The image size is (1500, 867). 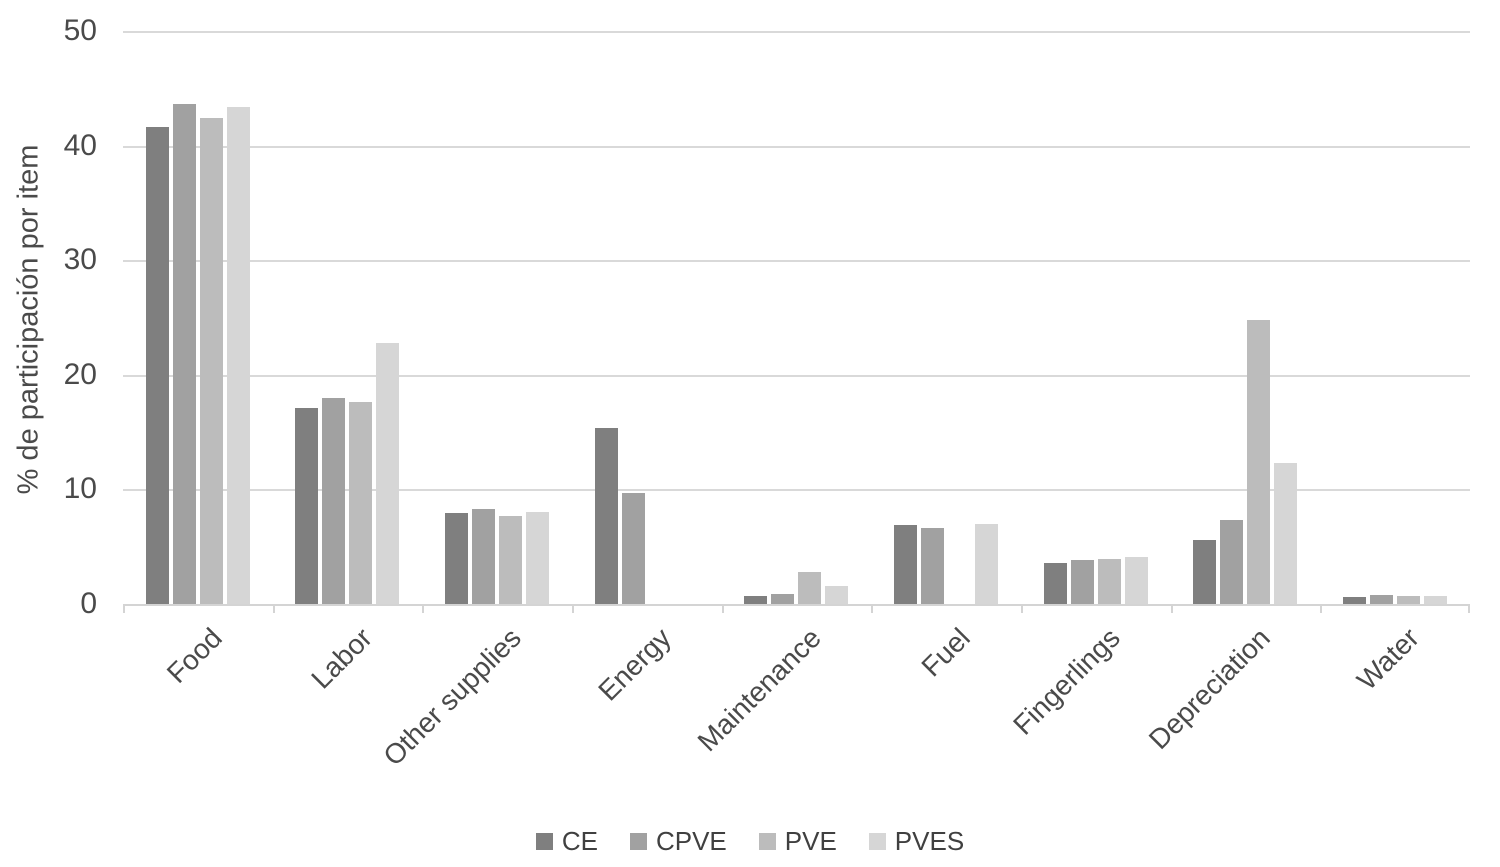 What do you see at coordinates (50, 330) in the screenshot?
I see `y-axis-tick-labels: 0 10 20 30 40 50` at bounding box center [50, 330].